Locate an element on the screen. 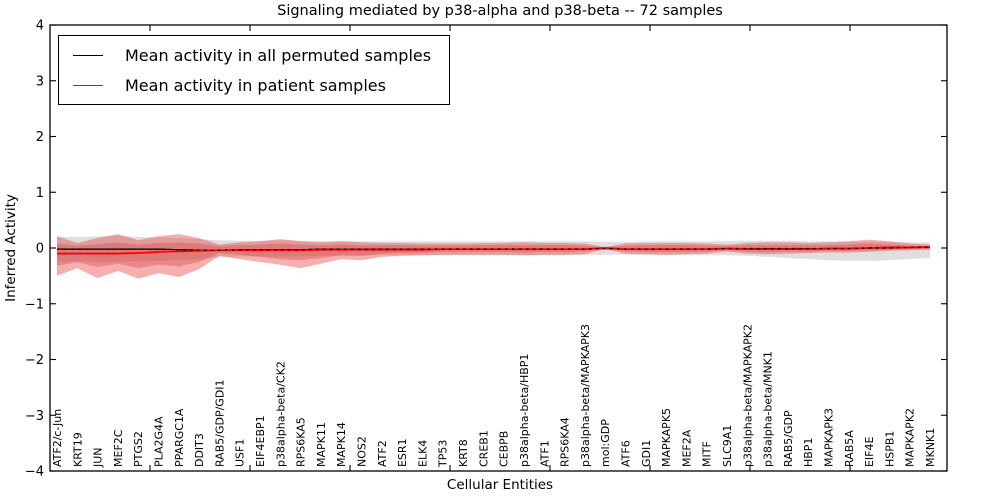 The width and height of the screenshot is (1000, 500). category-label: USF1 is located at coordinates (240, 453).